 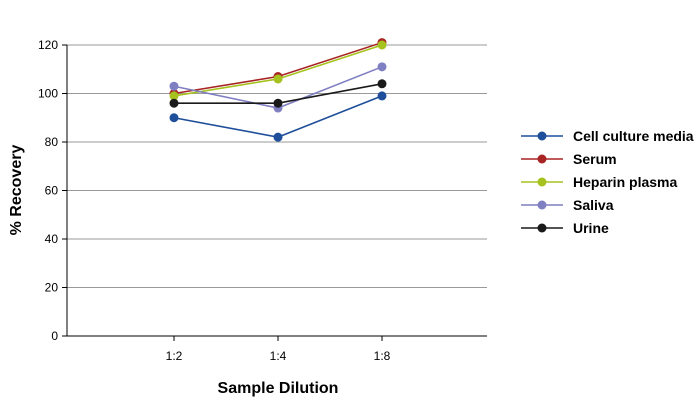 I want to click on legend-item: Saliva, so click(x=567, y=205).